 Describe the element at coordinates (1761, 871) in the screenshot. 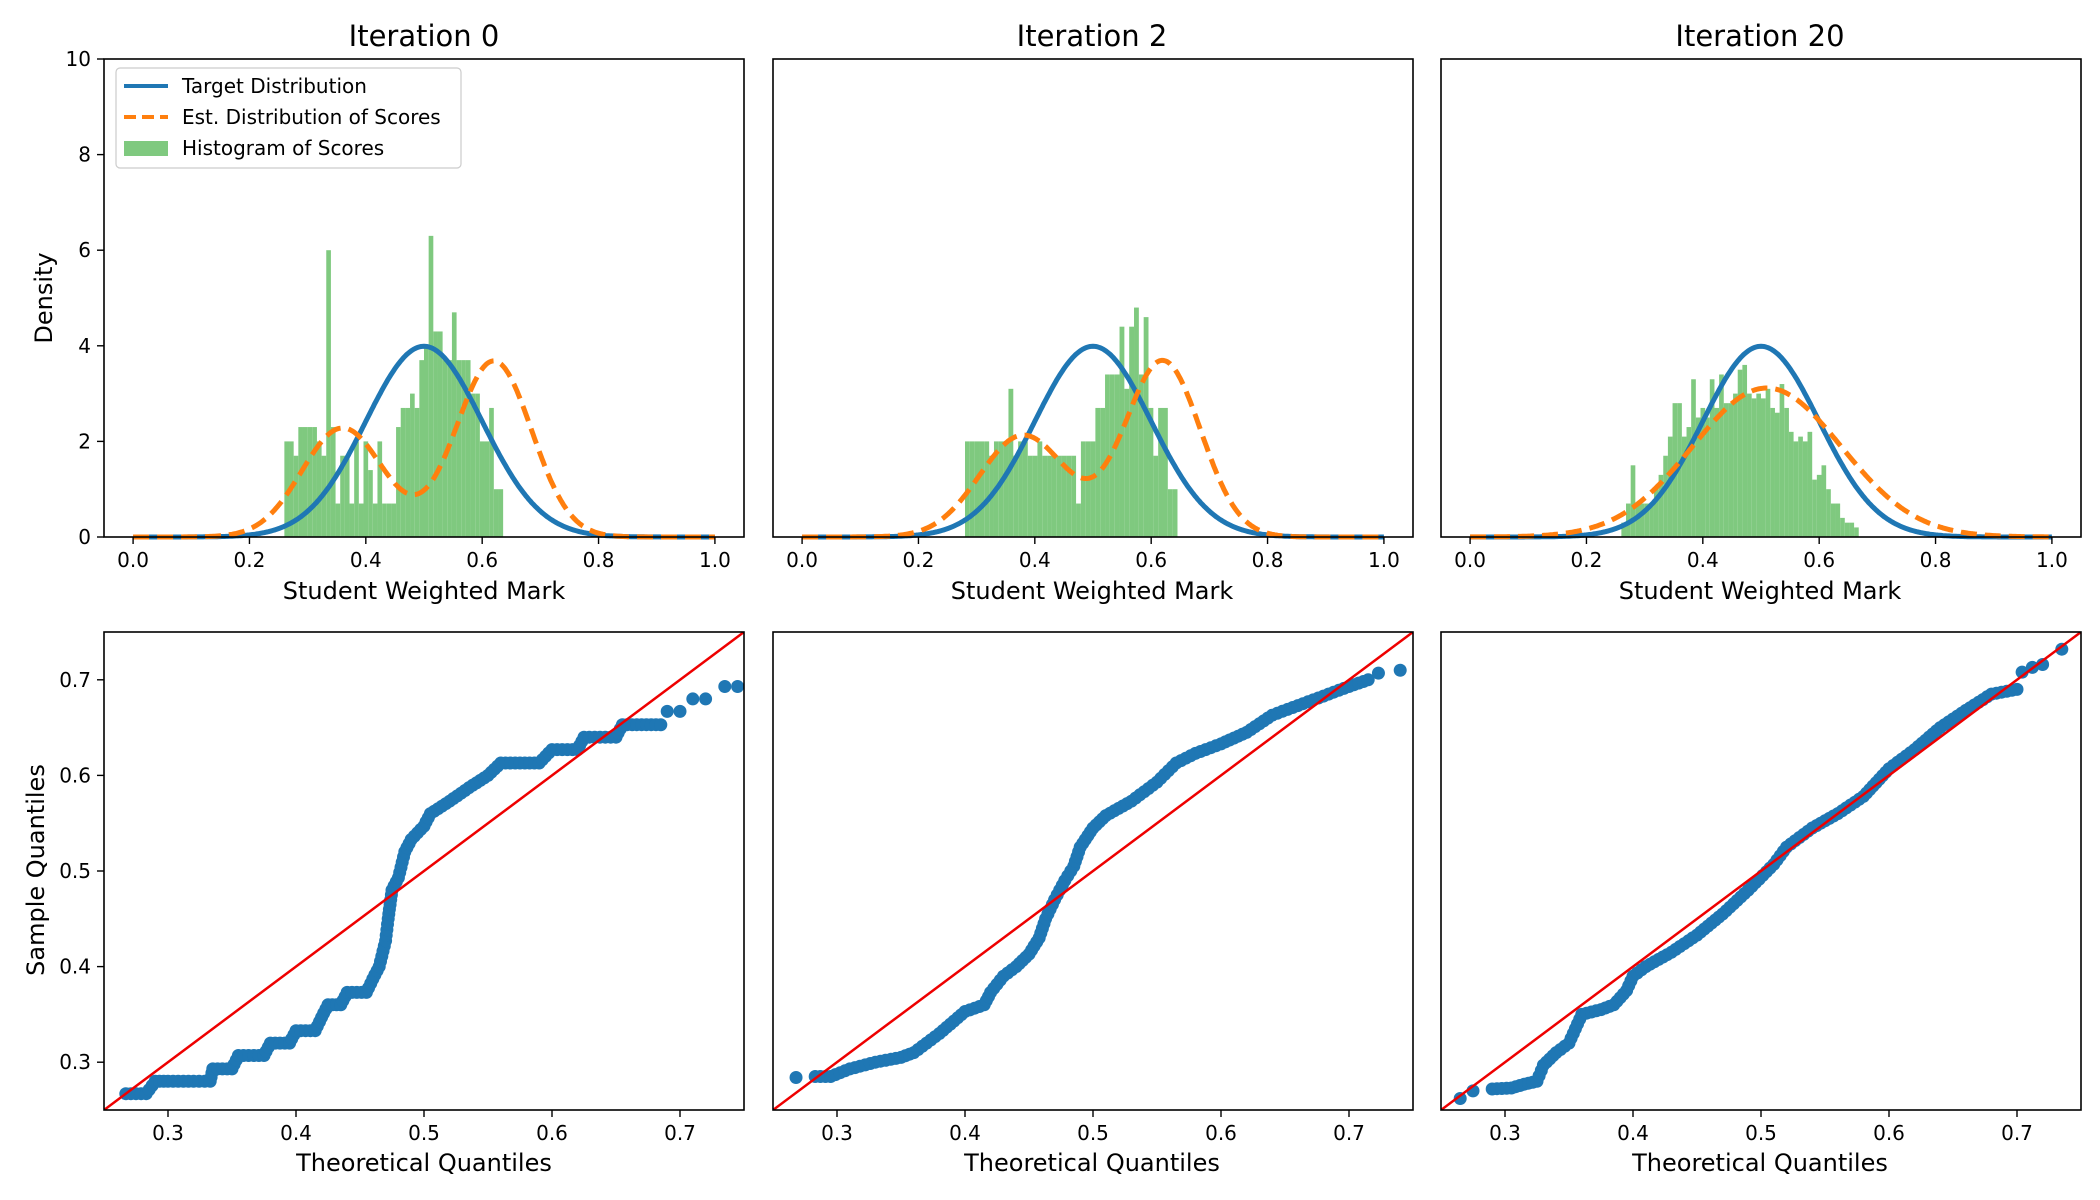

I see `reference-line` at that location.